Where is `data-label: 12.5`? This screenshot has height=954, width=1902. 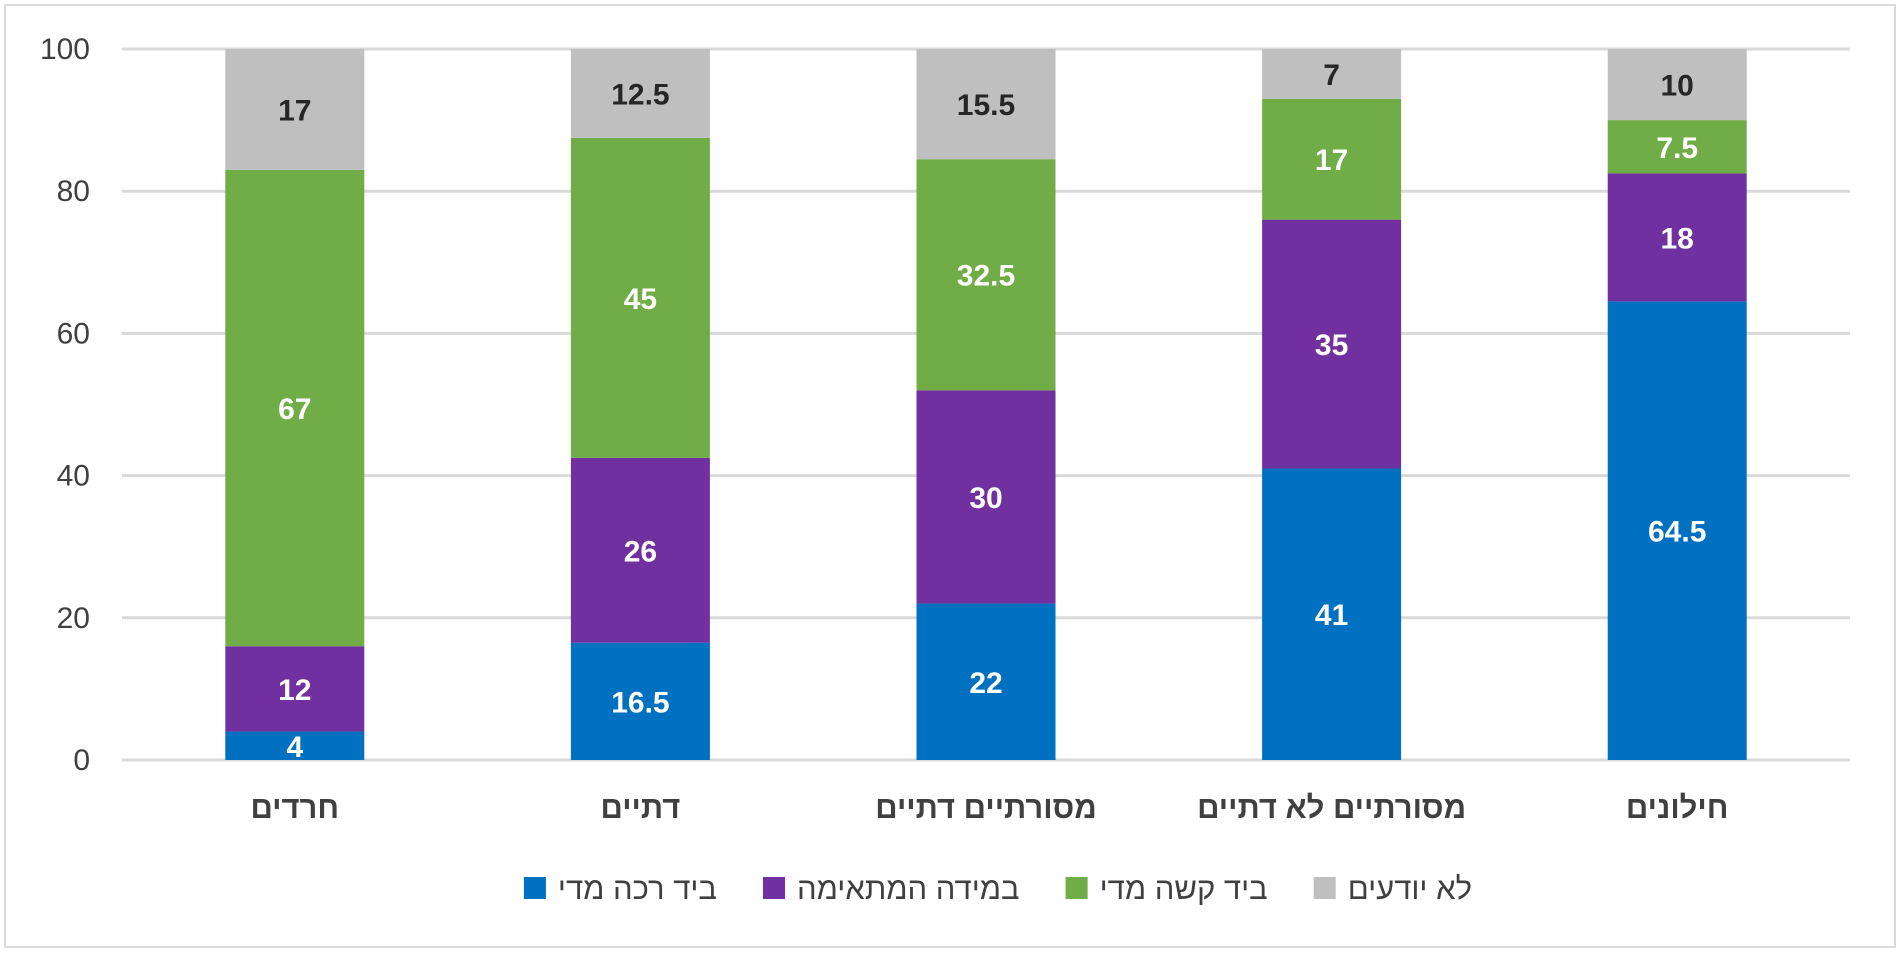
data-label: 12.5 is located at coordinates (640, 94).